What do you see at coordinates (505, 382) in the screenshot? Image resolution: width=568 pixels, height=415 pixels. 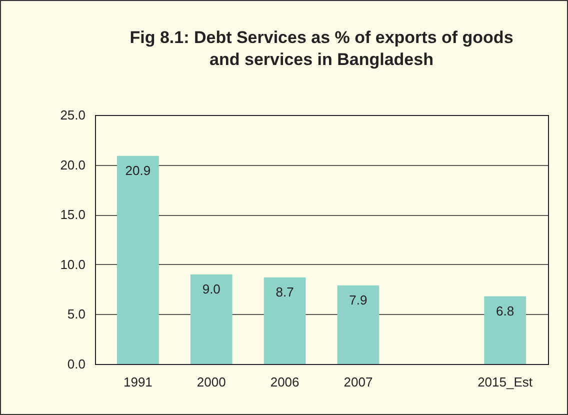 I see `x-tick-label: 2015_Est` at bounding box center [505, 382].